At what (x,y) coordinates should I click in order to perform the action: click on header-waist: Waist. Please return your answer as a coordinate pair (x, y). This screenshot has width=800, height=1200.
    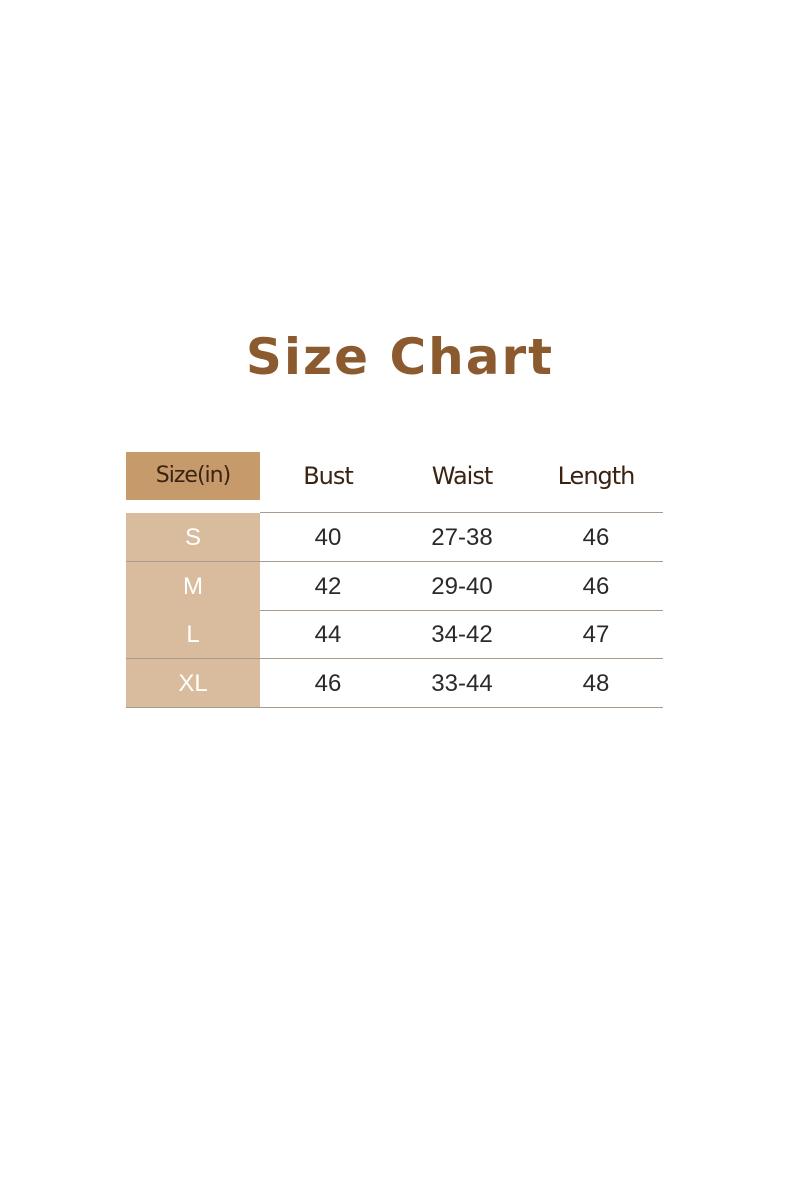
    Looking at the image, I should click on (462, 476).